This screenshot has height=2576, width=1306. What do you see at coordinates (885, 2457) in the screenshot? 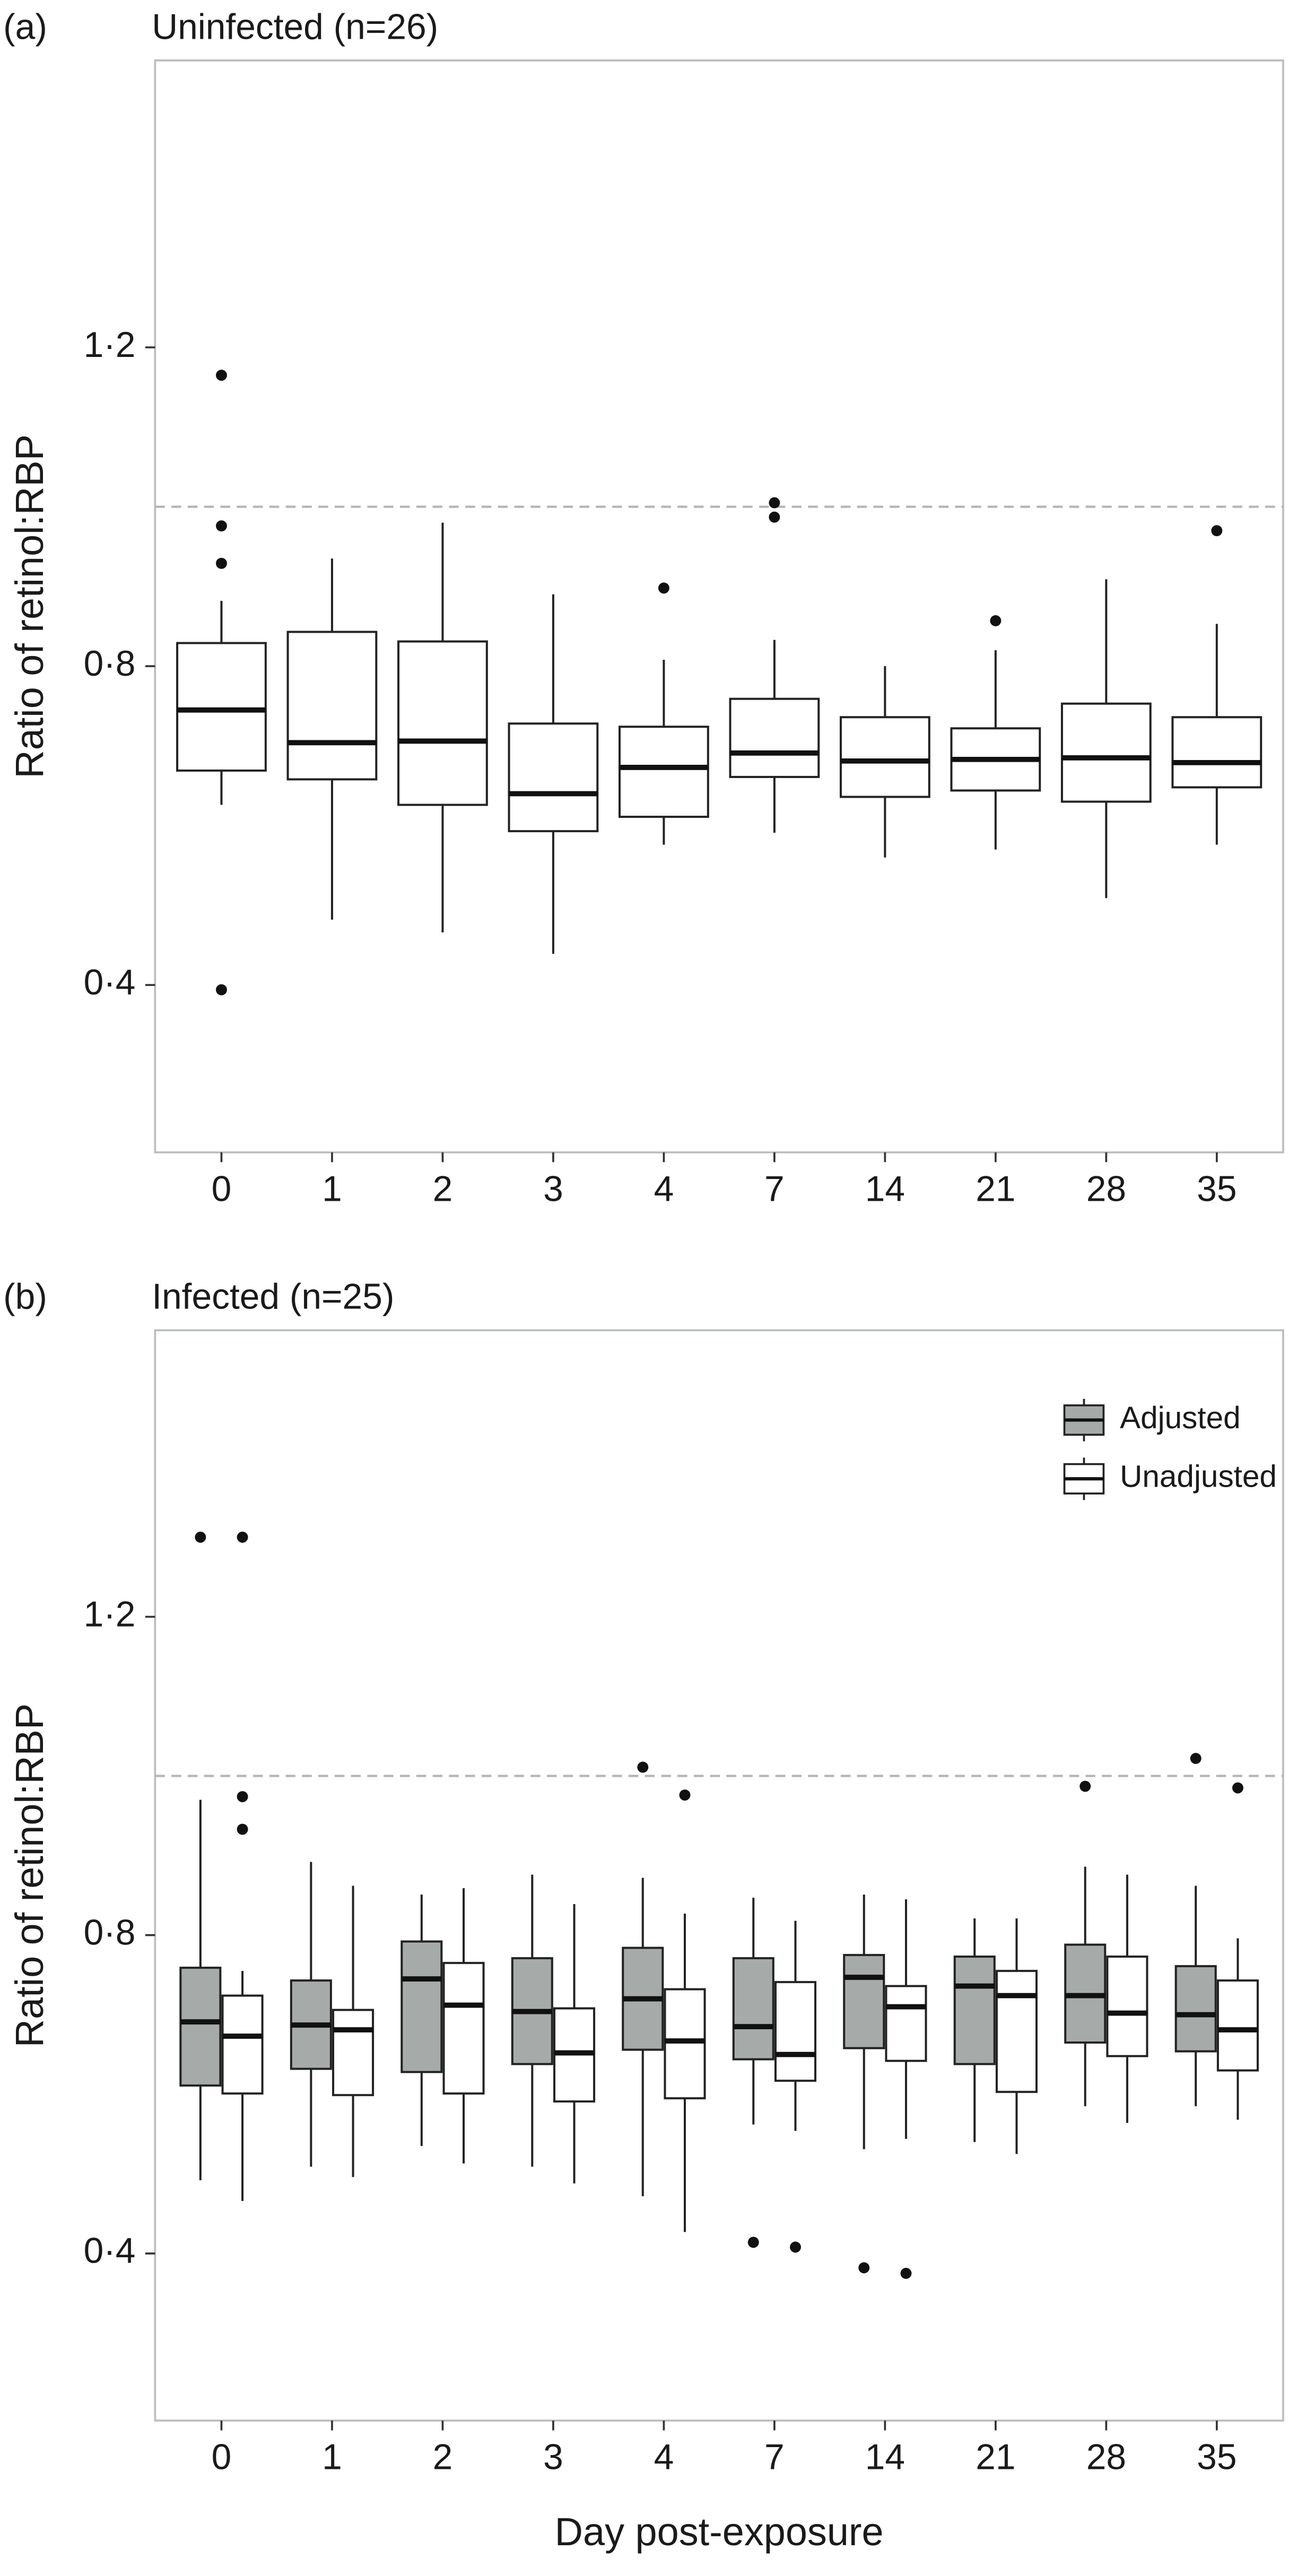
I see `x-tick-label: 14` at bounding box center [885, 2457].